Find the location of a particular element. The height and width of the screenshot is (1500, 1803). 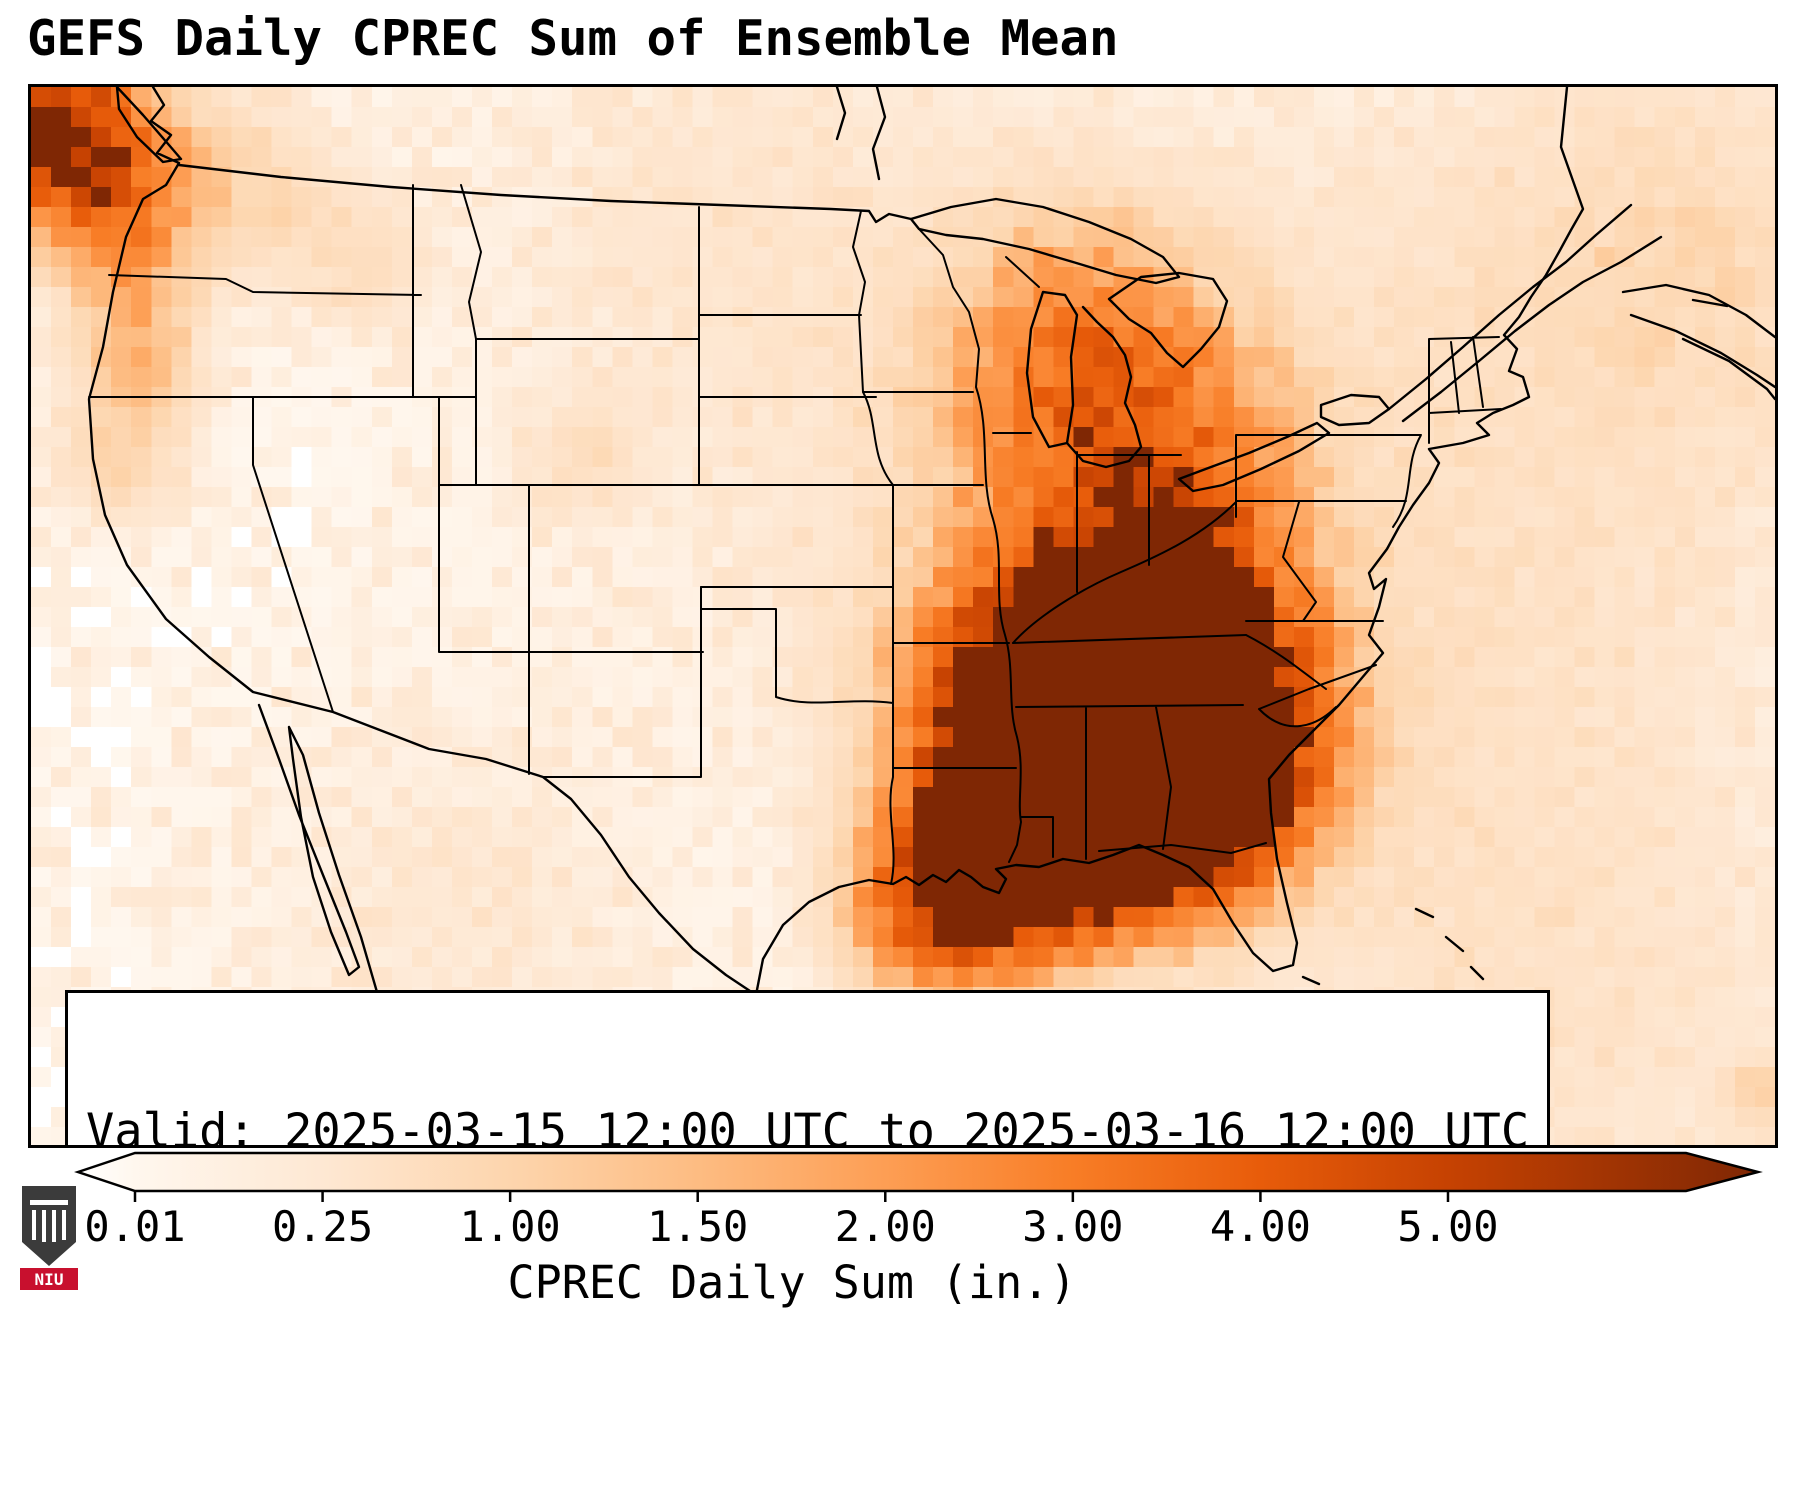

figure-title: GEFS Daily CPREC Sum of Ensemble Mean is located at coordinates (573, 38).